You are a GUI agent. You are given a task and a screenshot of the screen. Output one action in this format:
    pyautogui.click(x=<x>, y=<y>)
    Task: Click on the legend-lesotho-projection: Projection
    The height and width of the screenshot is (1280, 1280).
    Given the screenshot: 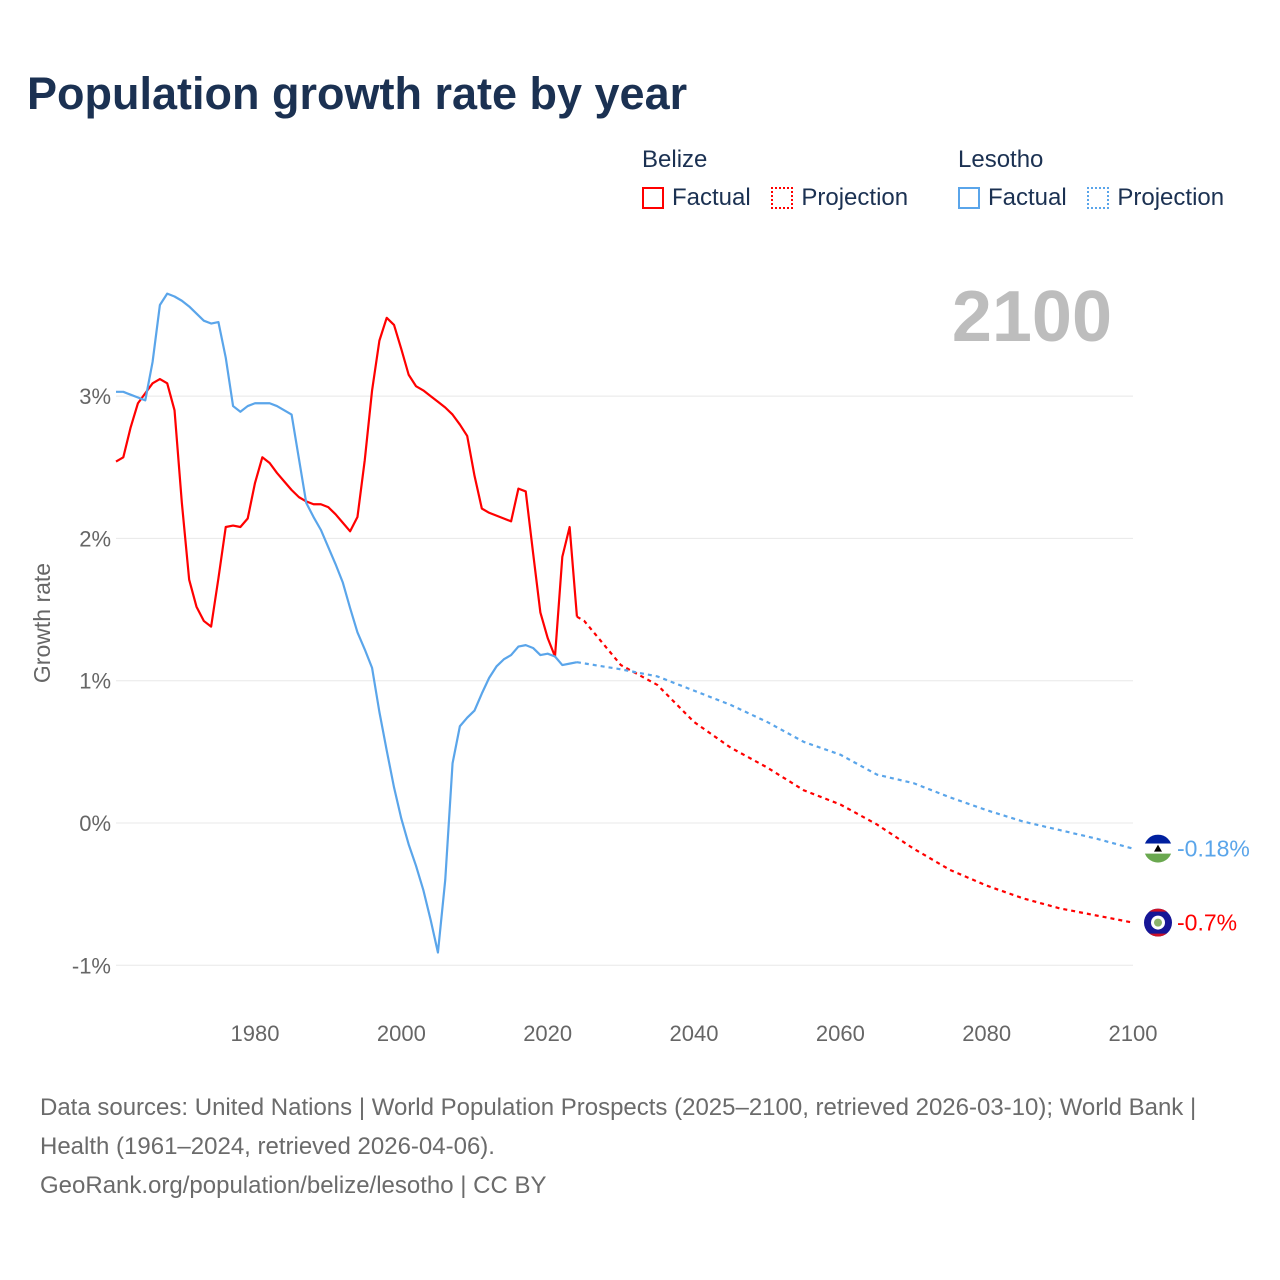 What is the action you would take?
    pyautogui.click(x=1155, y=198)
    